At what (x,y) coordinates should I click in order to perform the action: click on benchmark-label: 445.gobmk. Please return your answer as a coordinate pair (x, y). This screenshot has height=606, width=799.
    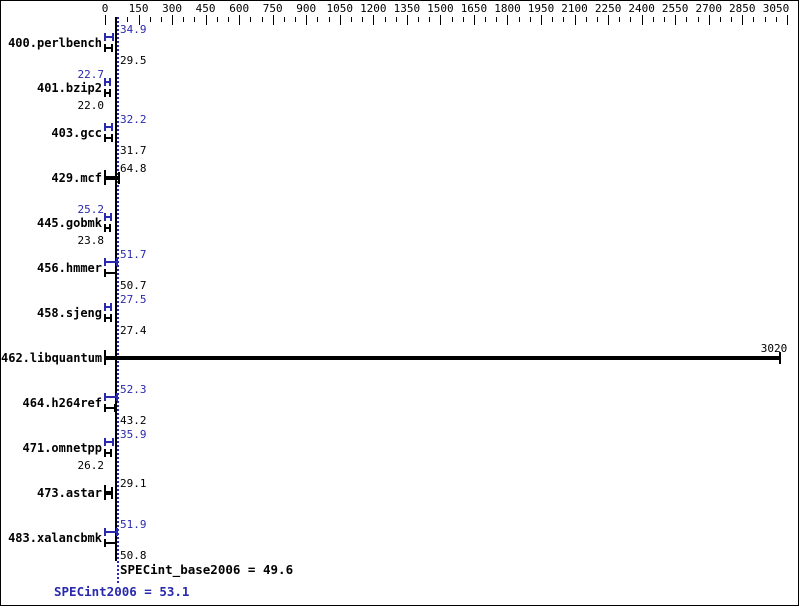
    Looking at the image, I should click on (69, 223).